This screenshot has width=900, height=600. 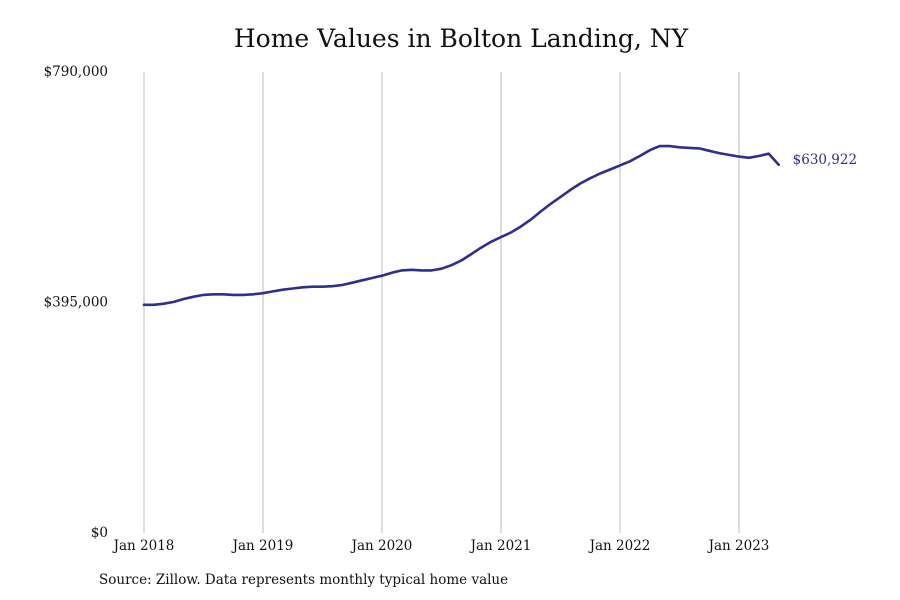 I want to click on y-tick-label: $395,000, so click(x=76, y=303).